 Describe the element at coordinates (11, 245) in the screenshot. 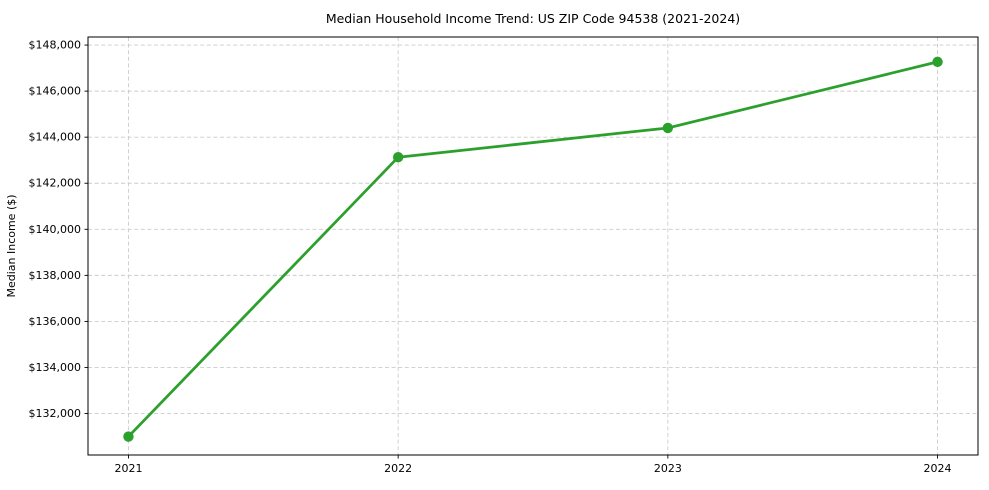

I see `y-axis-label: Median Income ($)` at that location.